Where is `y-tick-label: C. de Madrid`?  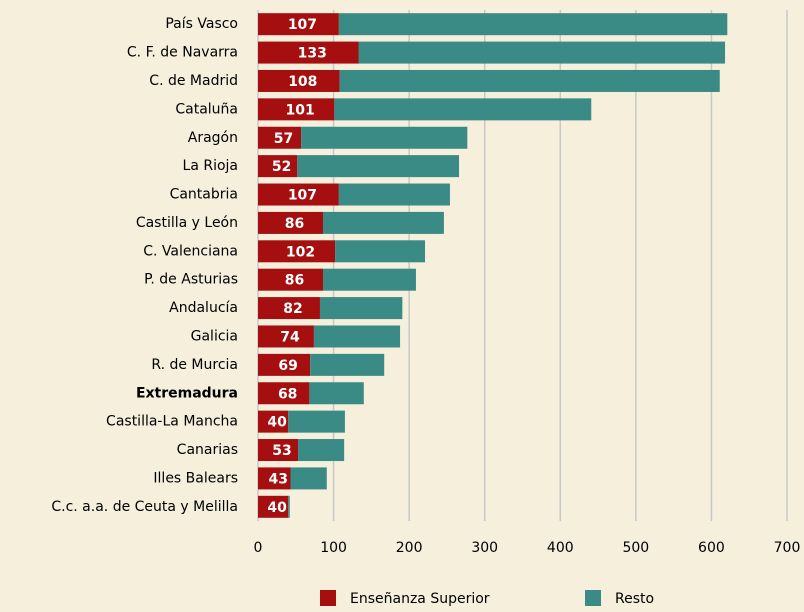 y-tick-label: C. de Madrid is located at coordinates (193, 81).